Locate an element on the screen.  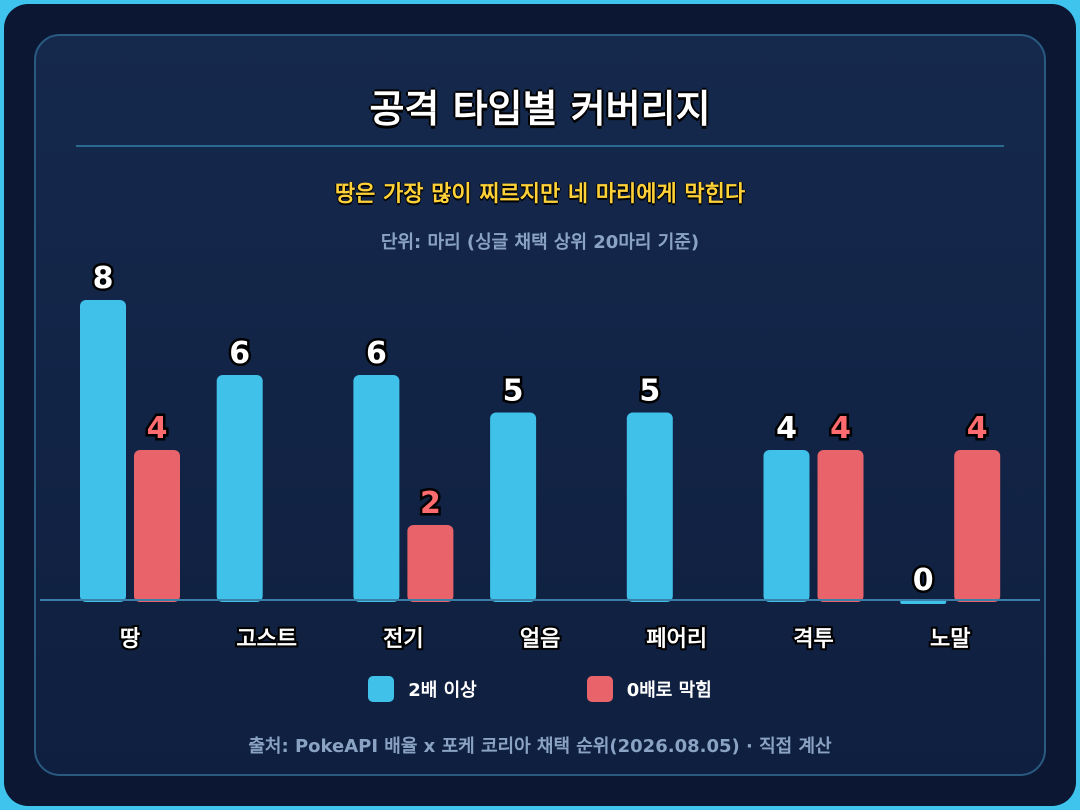
data-label-0-1: 6 is located at coordinates (239, 353).